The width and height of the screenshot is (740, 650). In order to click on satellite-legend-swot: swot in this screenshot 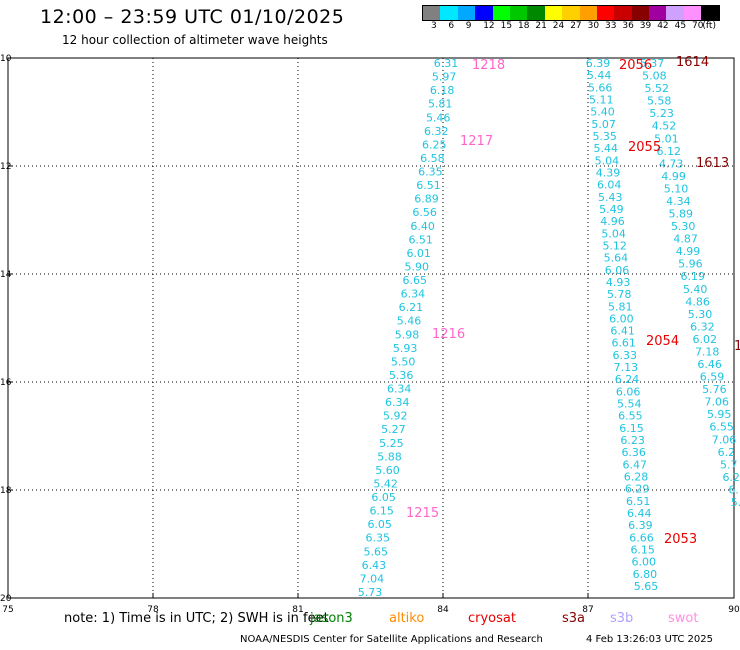, I will do `click(683, 618)`.